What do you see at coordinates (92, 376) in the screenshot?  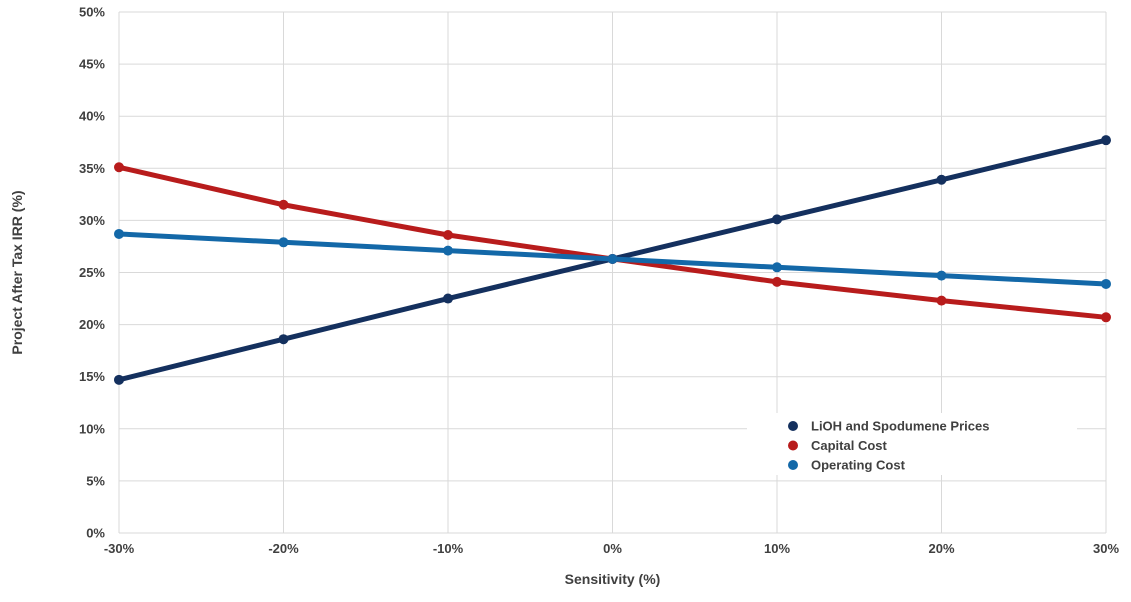 I see `y-tick-label: 15%` at bounding box center [92, 376].